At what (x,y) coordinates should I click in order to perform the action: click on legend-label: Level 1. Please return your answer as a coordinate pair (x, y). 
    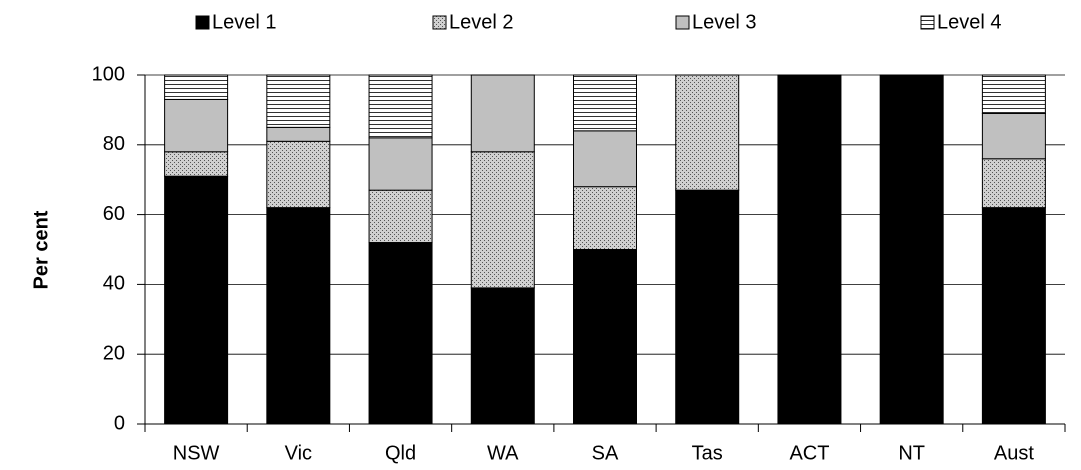
    Looking at the image, I should click on (244, 22).